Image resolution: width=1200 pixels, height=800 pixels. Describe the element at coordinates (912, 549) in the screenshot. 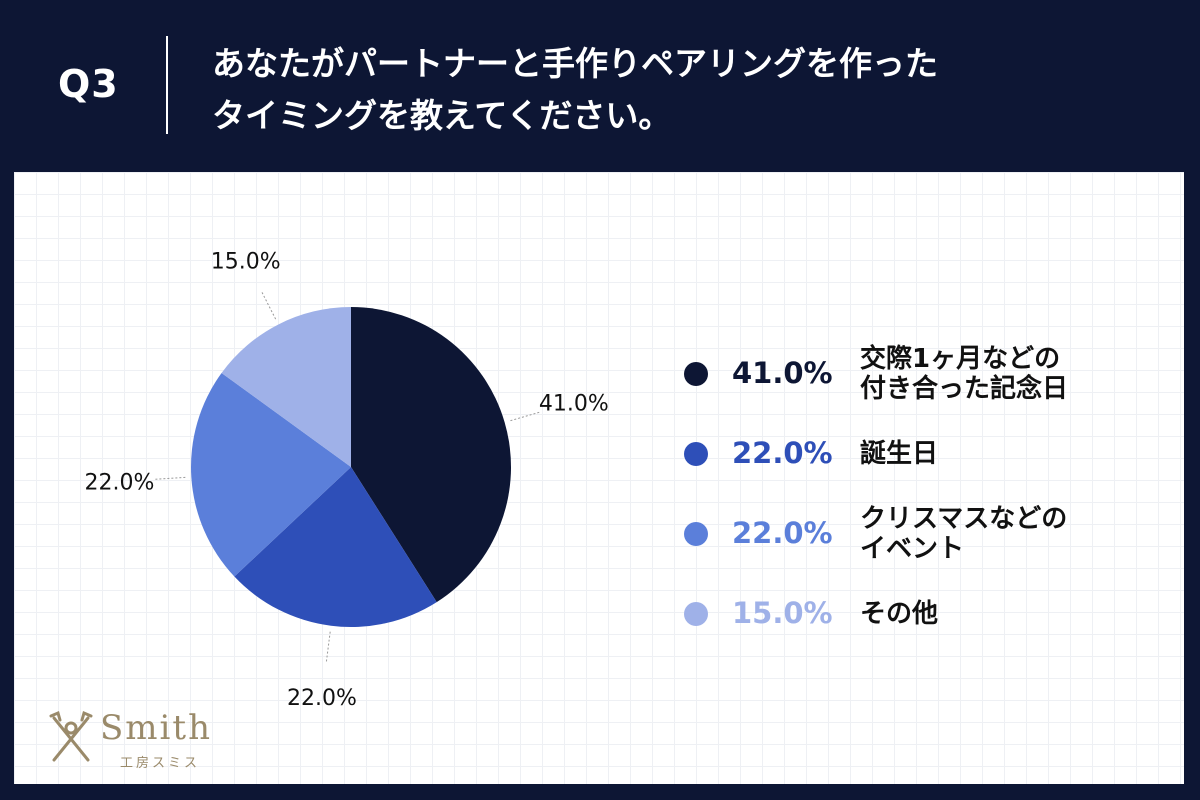

I see `legend-label-line: イベント` at that location.